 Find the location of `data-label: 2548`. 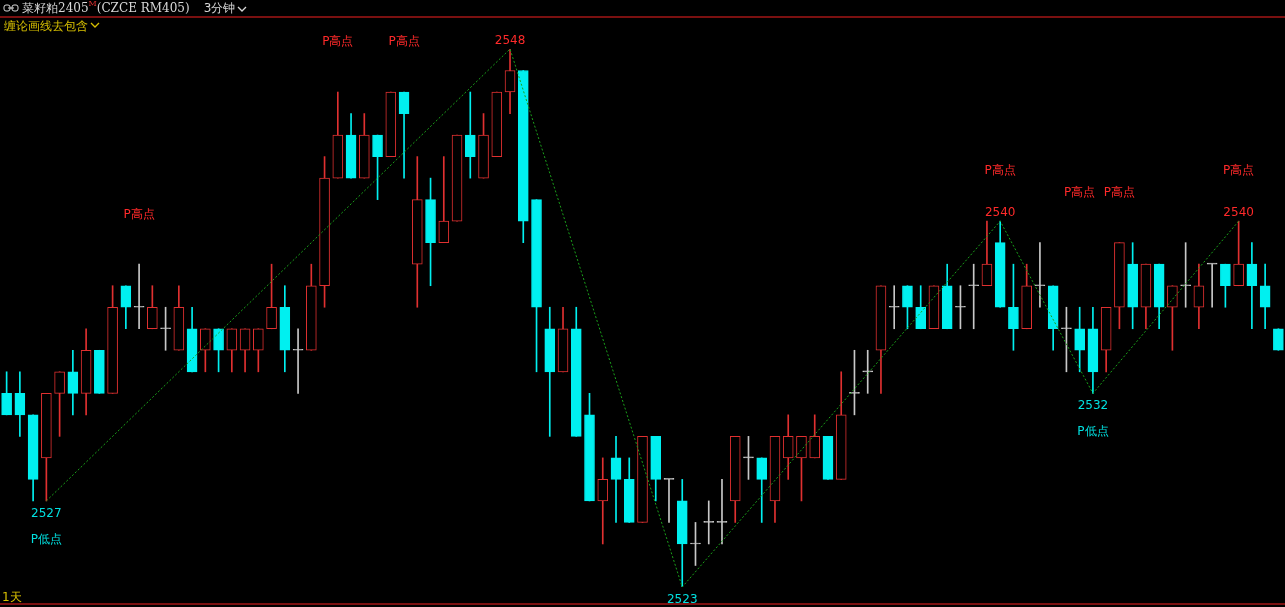

data-label: 2548 is located at coordinates (510, 40).